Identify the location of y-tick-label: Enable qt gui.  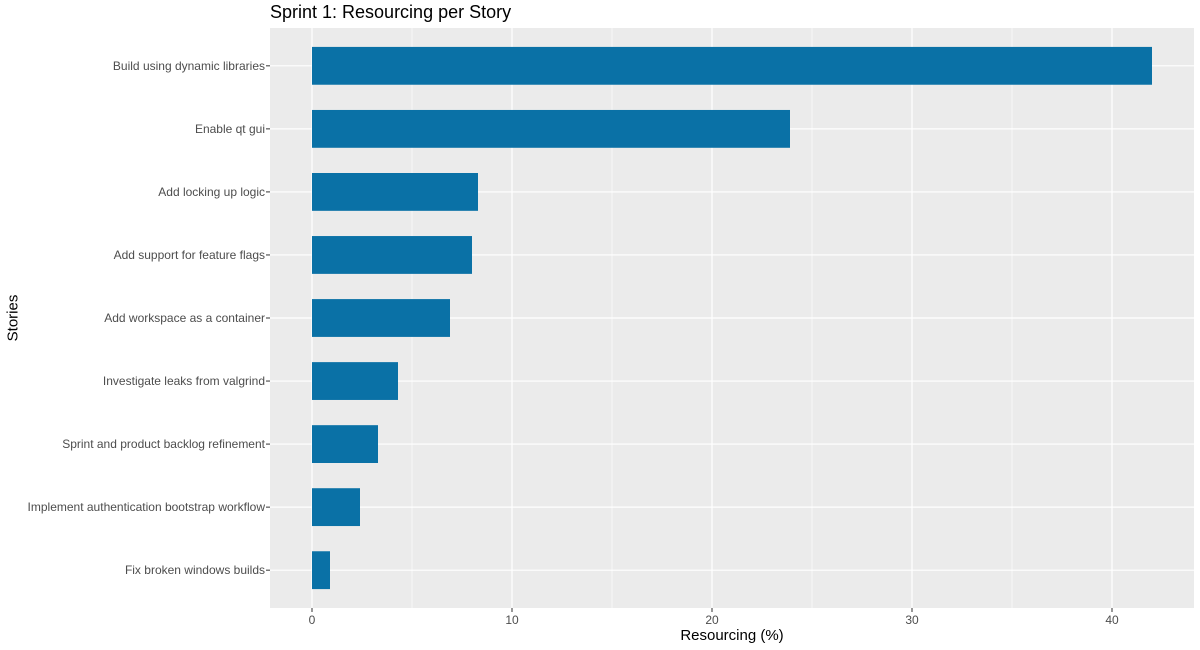
(230, 129).